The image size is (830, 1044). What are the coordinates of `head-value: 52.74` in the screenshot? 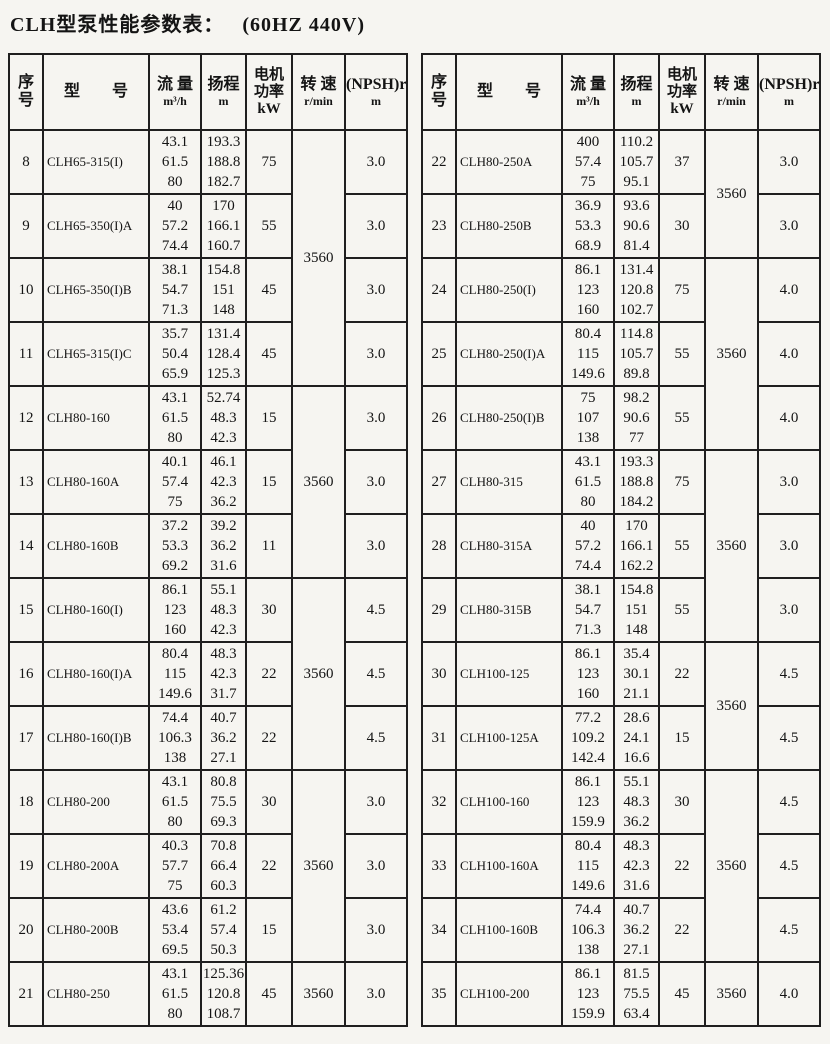 It's located at (223, 398).